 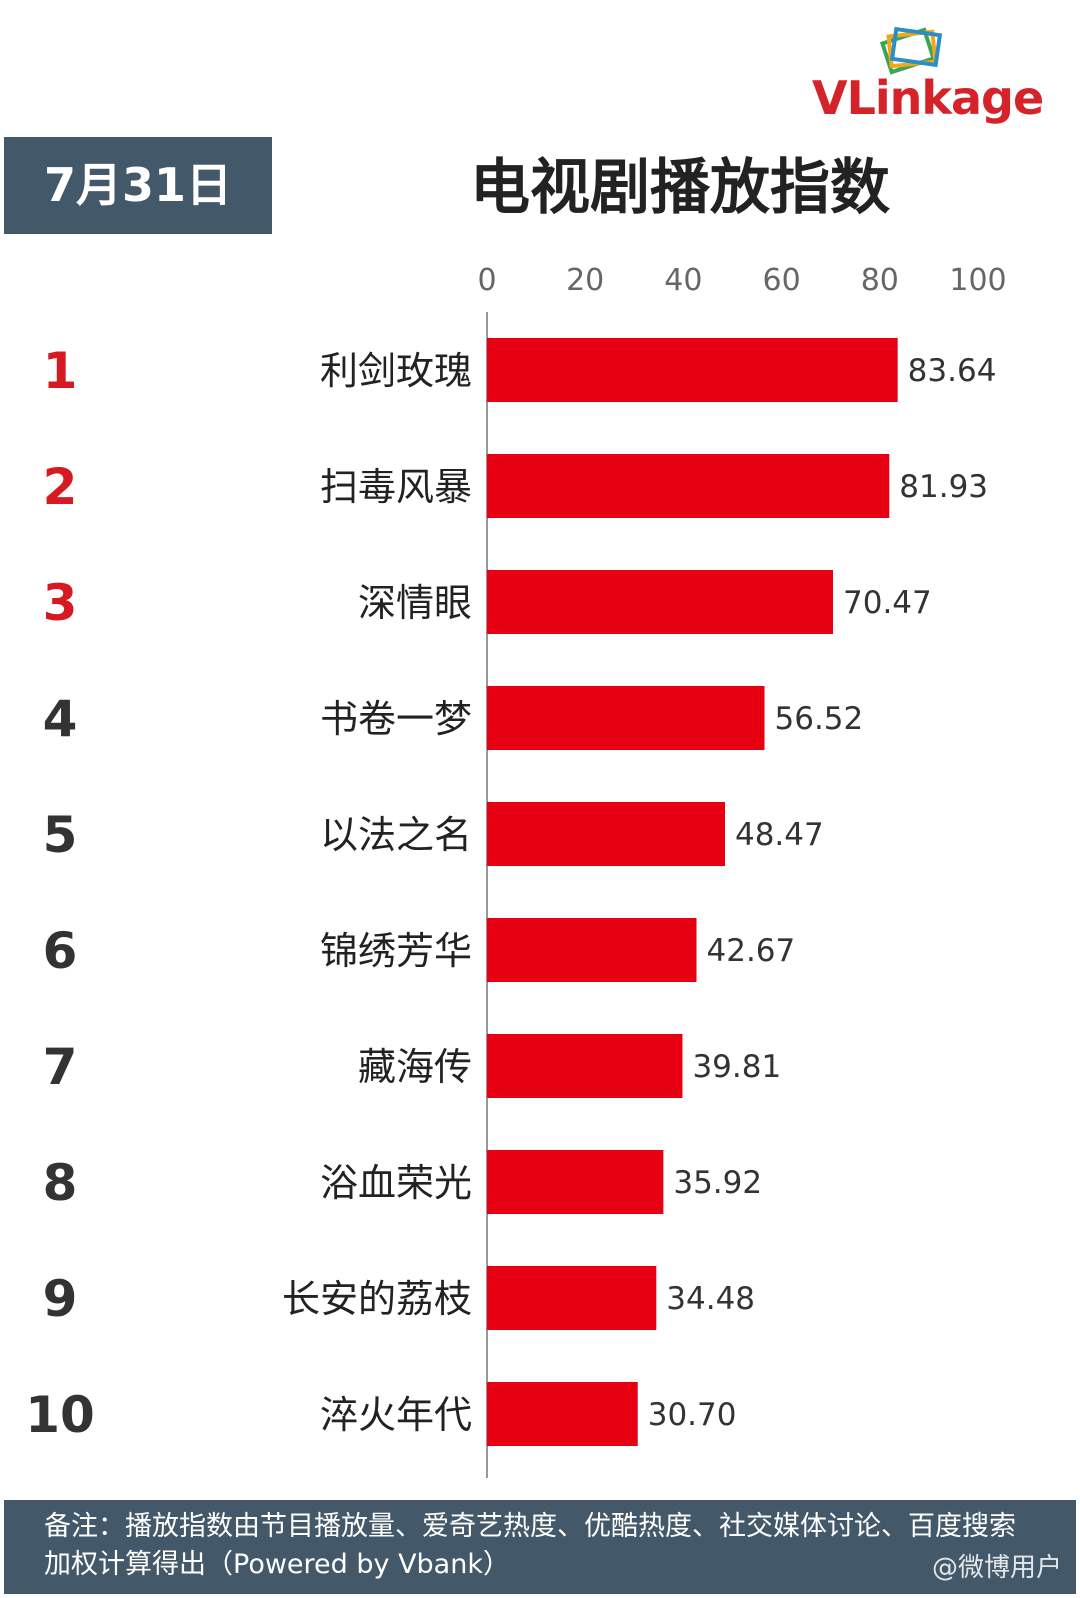 I want to click on category-label: 锦绣芳华, so click(x=396, y=951).